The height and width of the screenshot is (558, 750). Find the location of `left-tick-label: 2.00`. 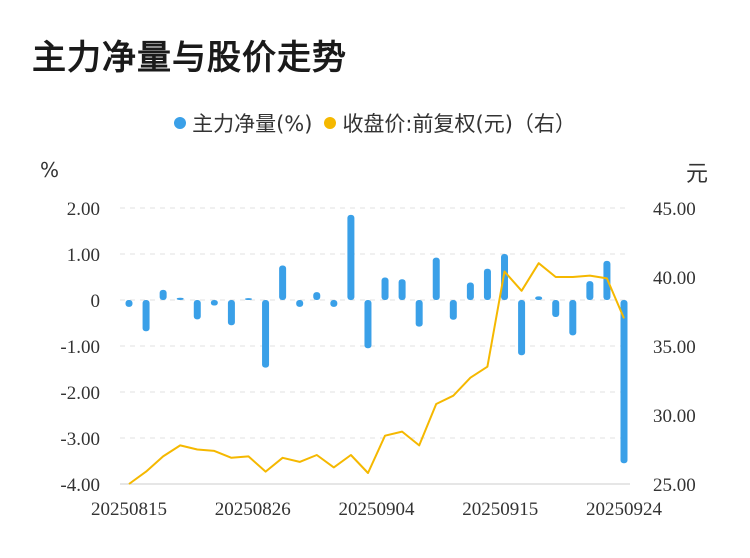

left-tick-label: 2.00 is located at coordinates (83, 209).